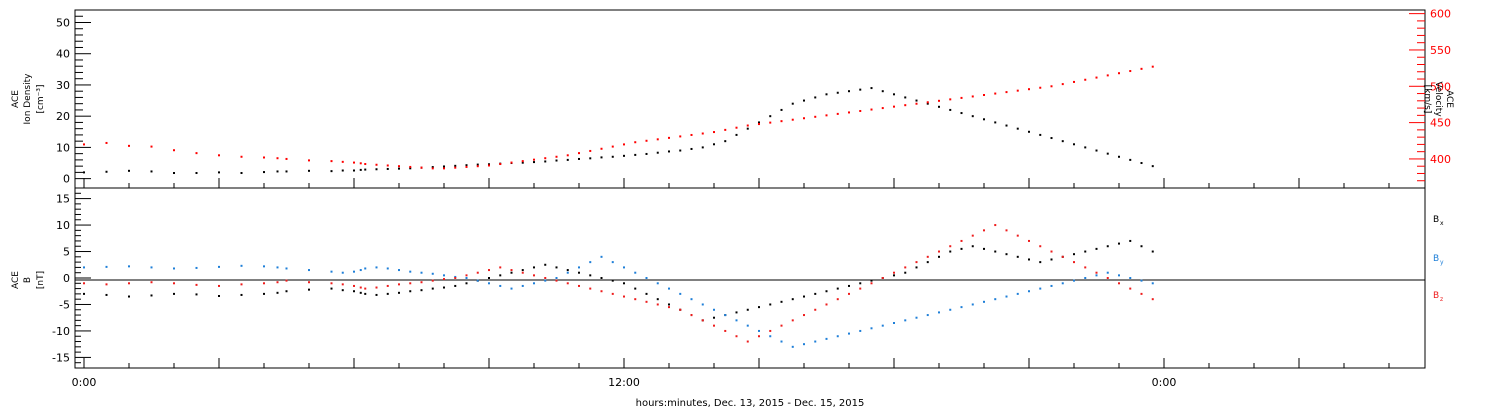 This screenshot has height=410, width=1500. I want to click on velocity-tick-label: 500, so click(1440, 86).